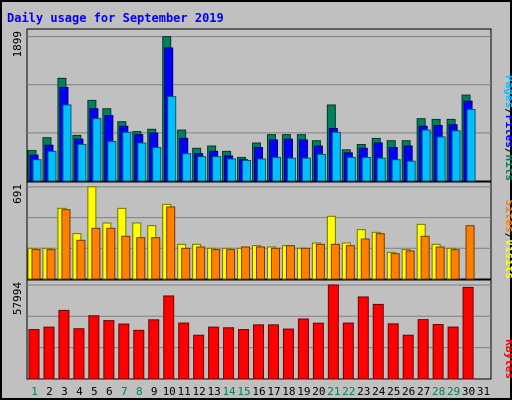 The image size is (512, 402). I want to click on x-tick-label: 27, so click(423, 391).